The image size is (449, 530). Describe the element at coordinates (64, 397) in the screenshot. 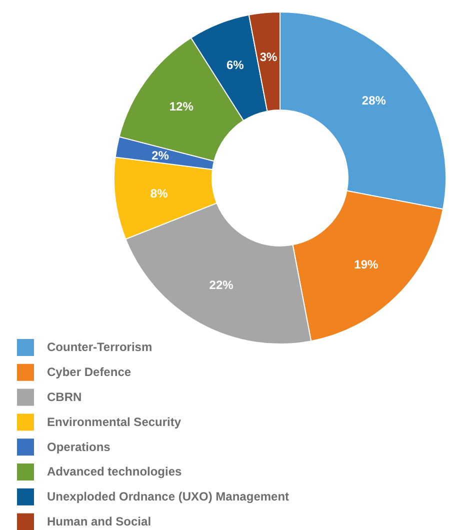

I see `legend-label: CBRN` at that location.